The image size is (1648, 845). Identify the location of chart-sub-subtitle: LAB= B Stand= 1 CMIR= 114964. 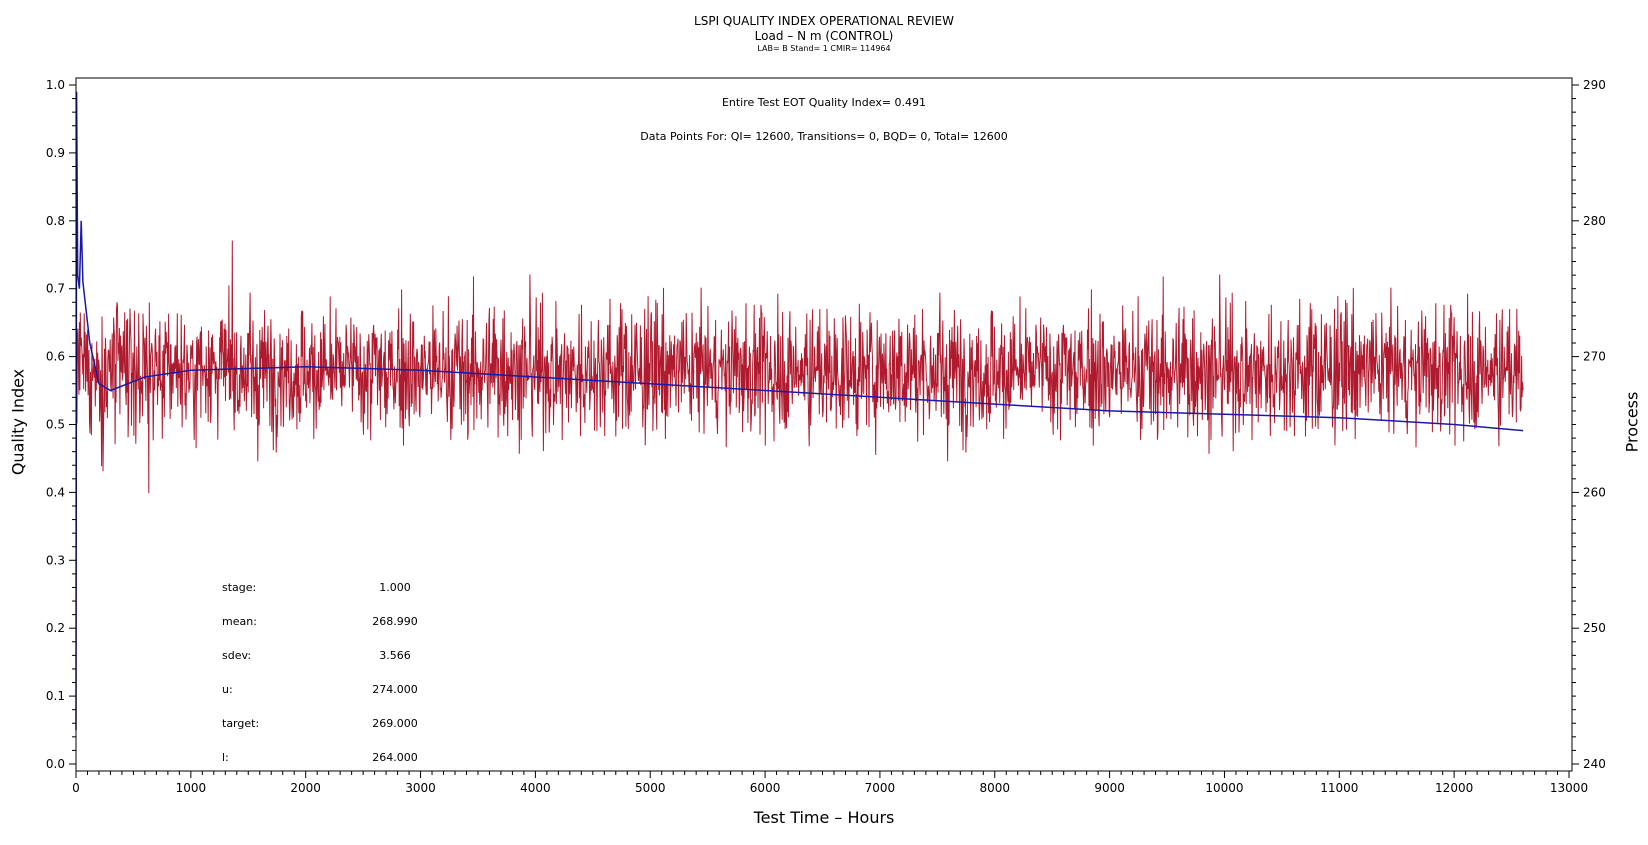
(824, 48).